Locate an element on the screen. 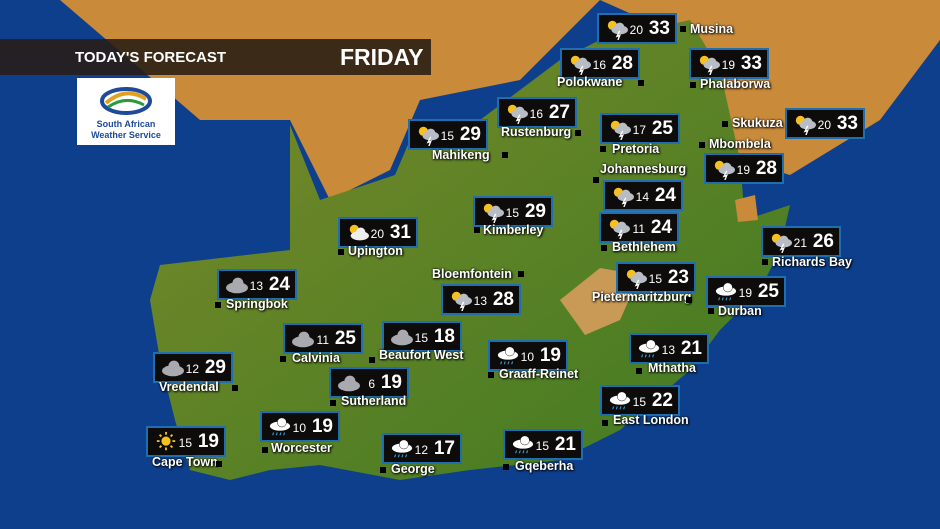 This screenshot has width=940, height=529. city-label-vredendal: Vredendal is located at coordinates (189, 387).